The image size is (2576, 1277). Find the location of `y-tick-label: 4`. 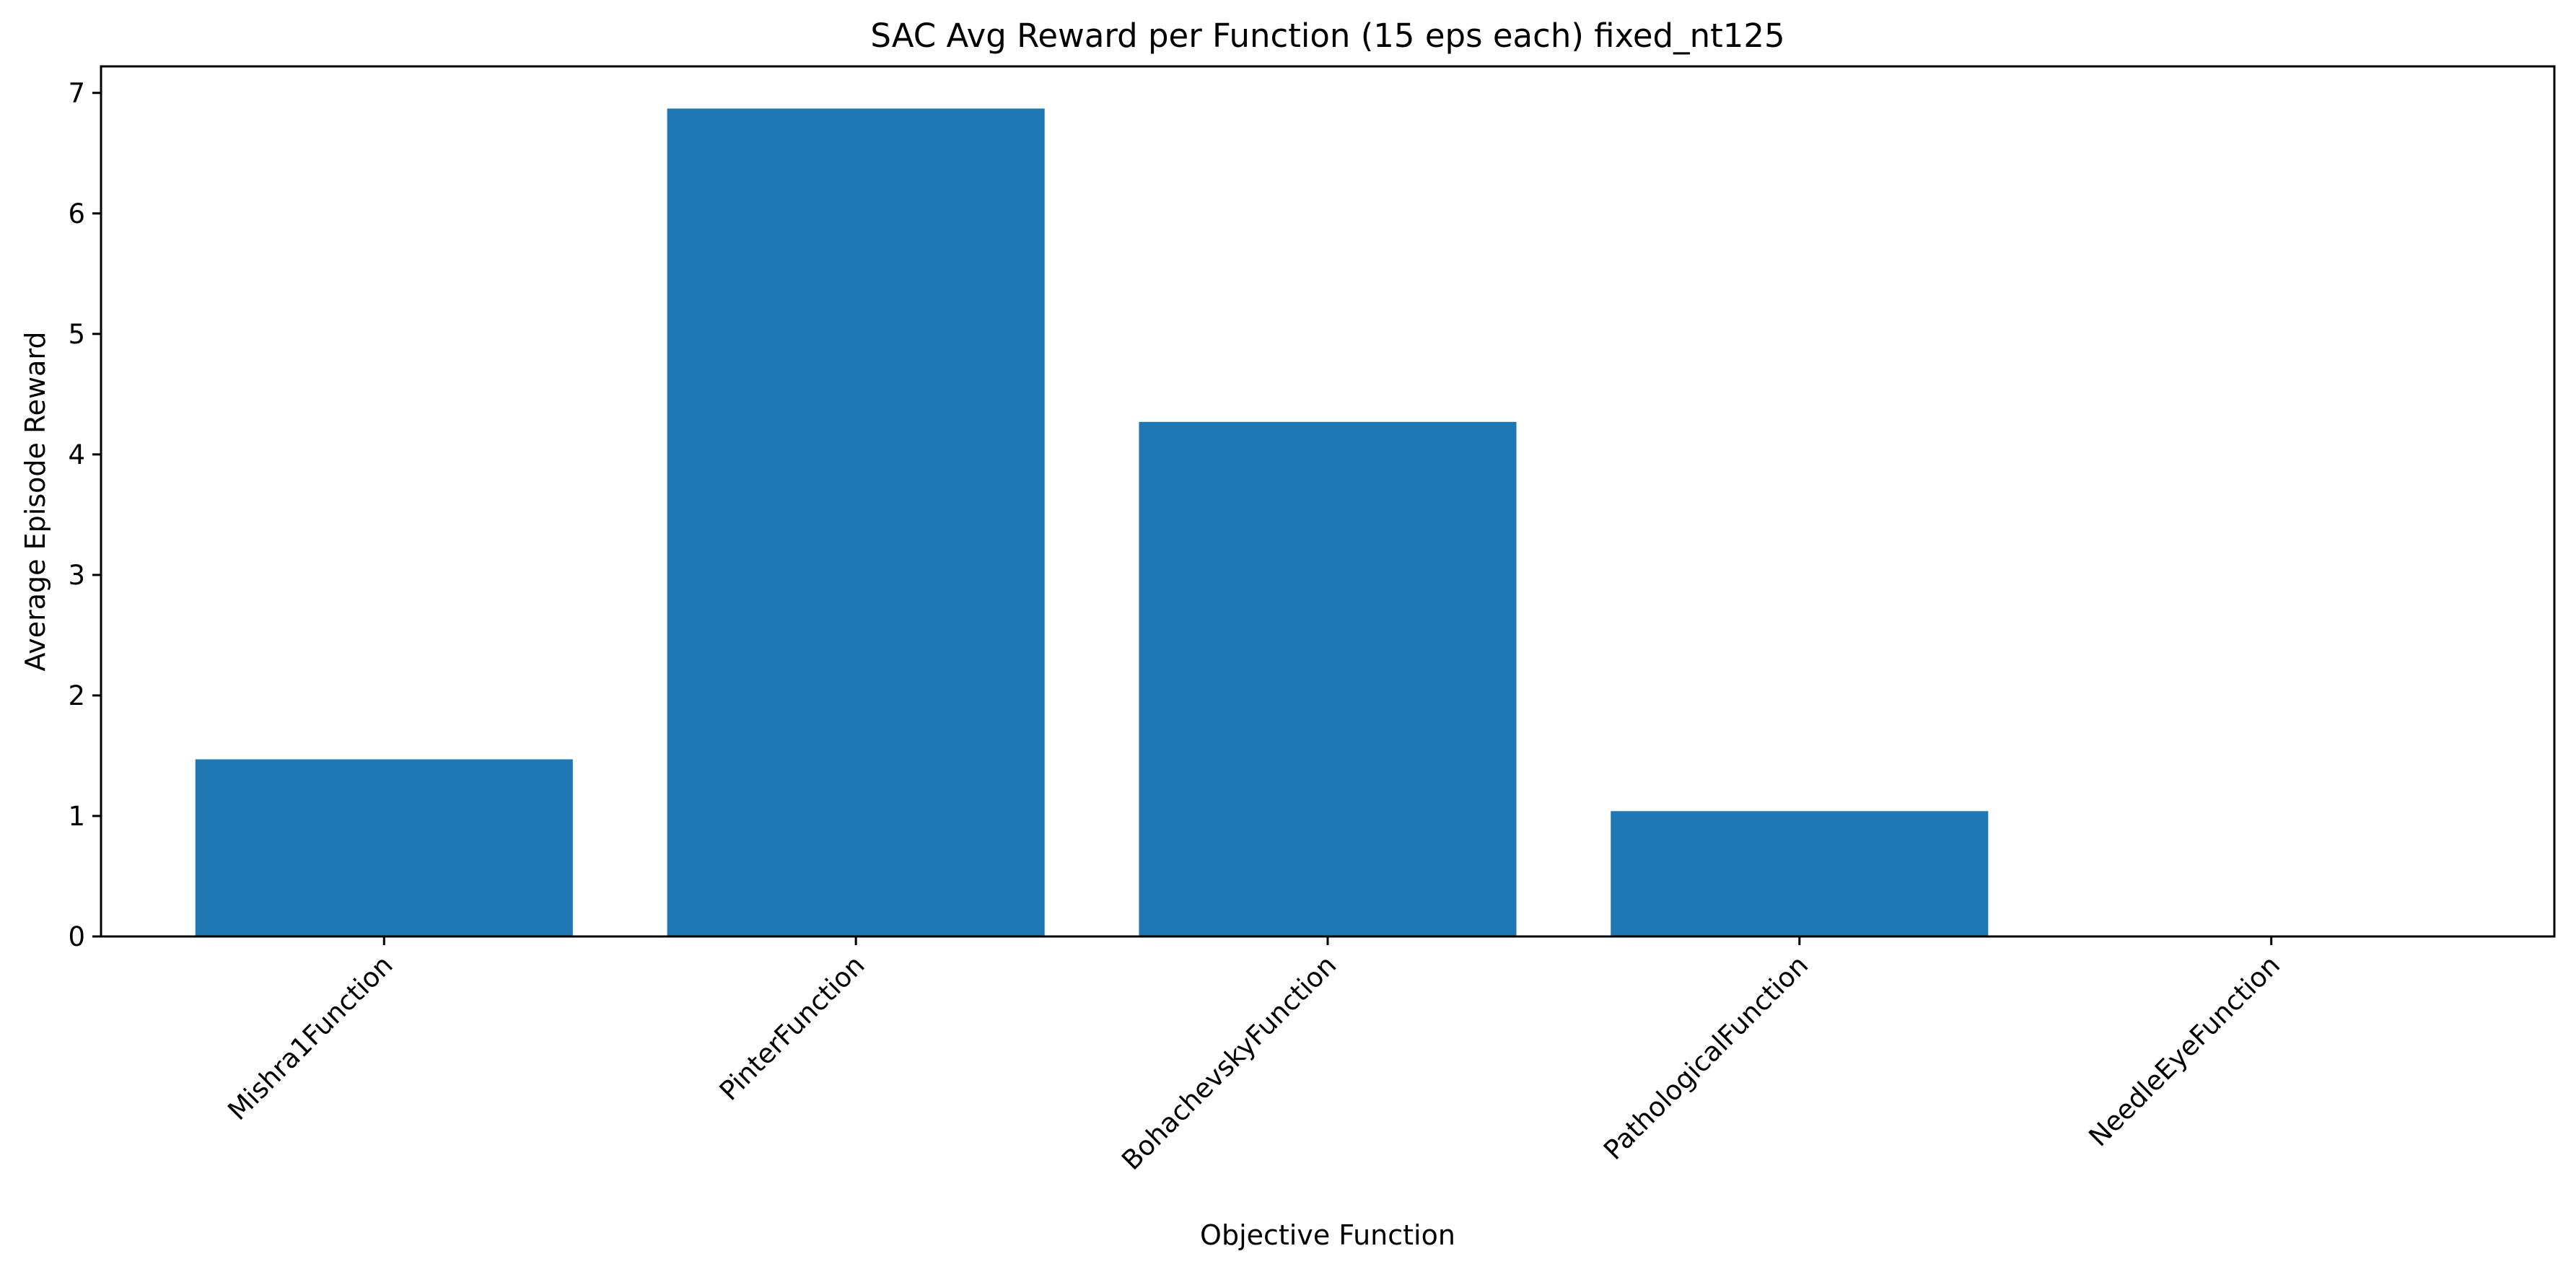

y-tick-label: 4 is located at coordinates (76, 454).